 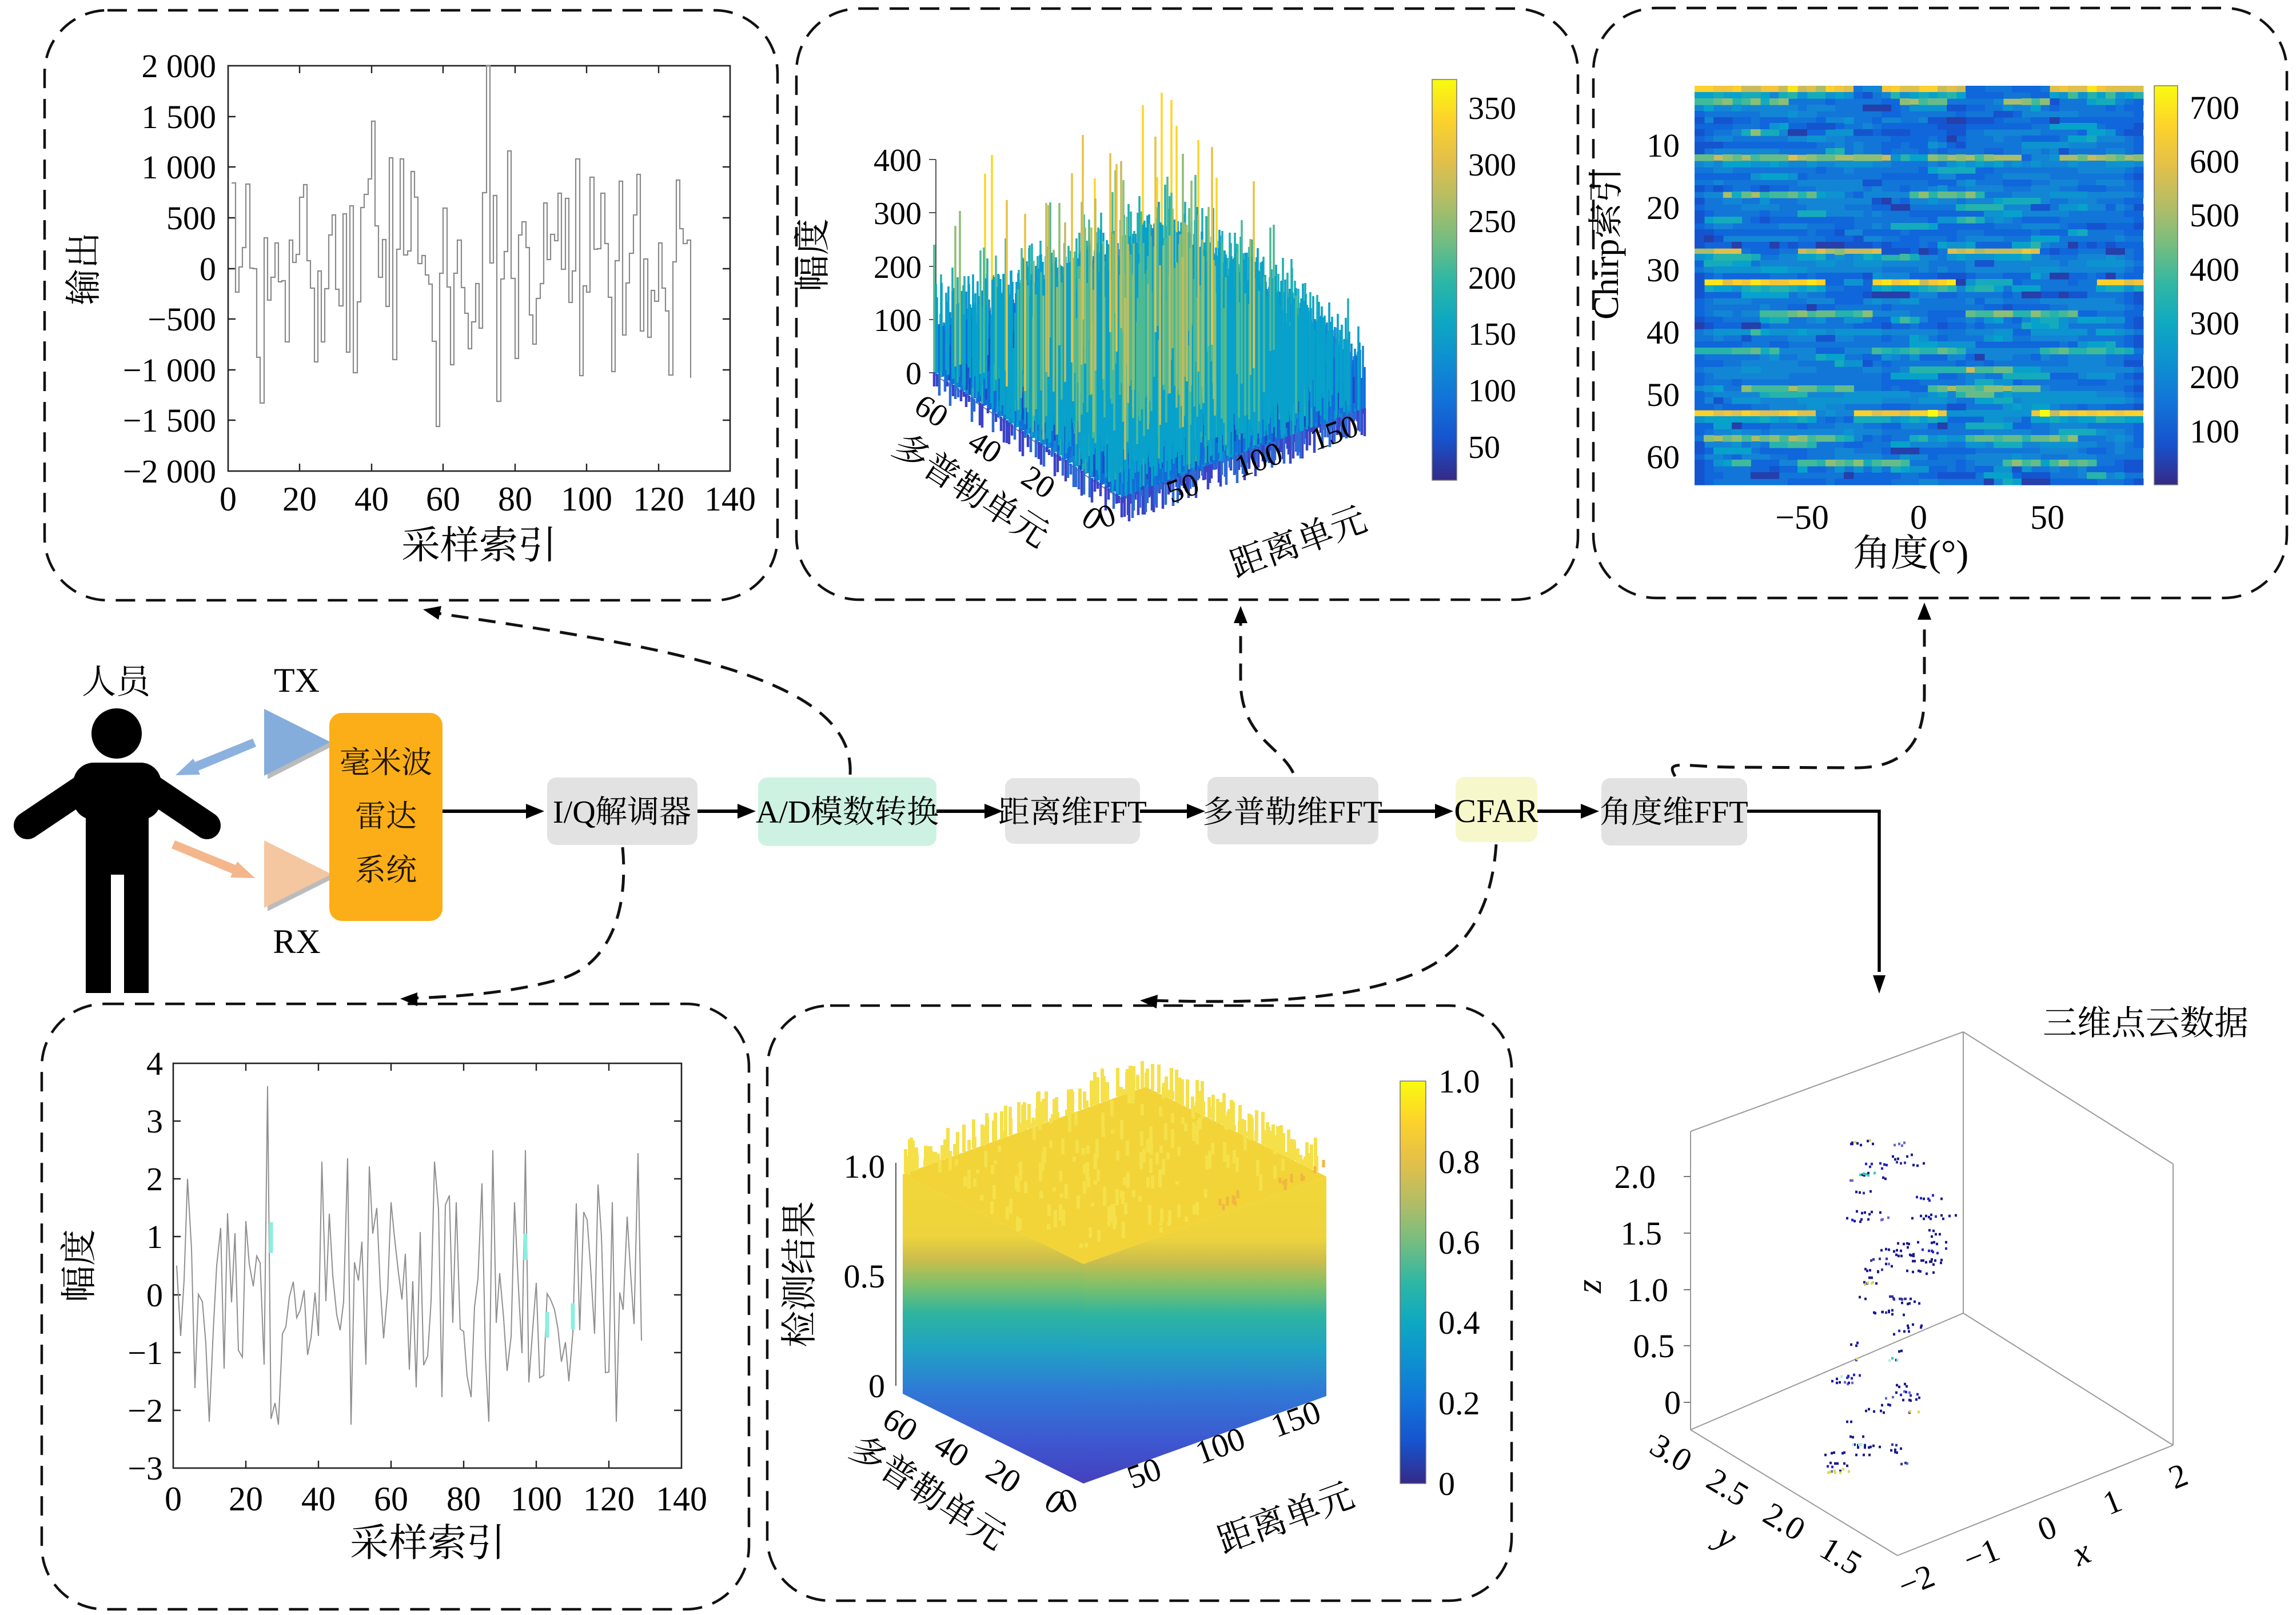 What do you see at coordinates (2215, 107) in the screenshot?
I see `svg-text: 700` at bounding box center [2215, 107].